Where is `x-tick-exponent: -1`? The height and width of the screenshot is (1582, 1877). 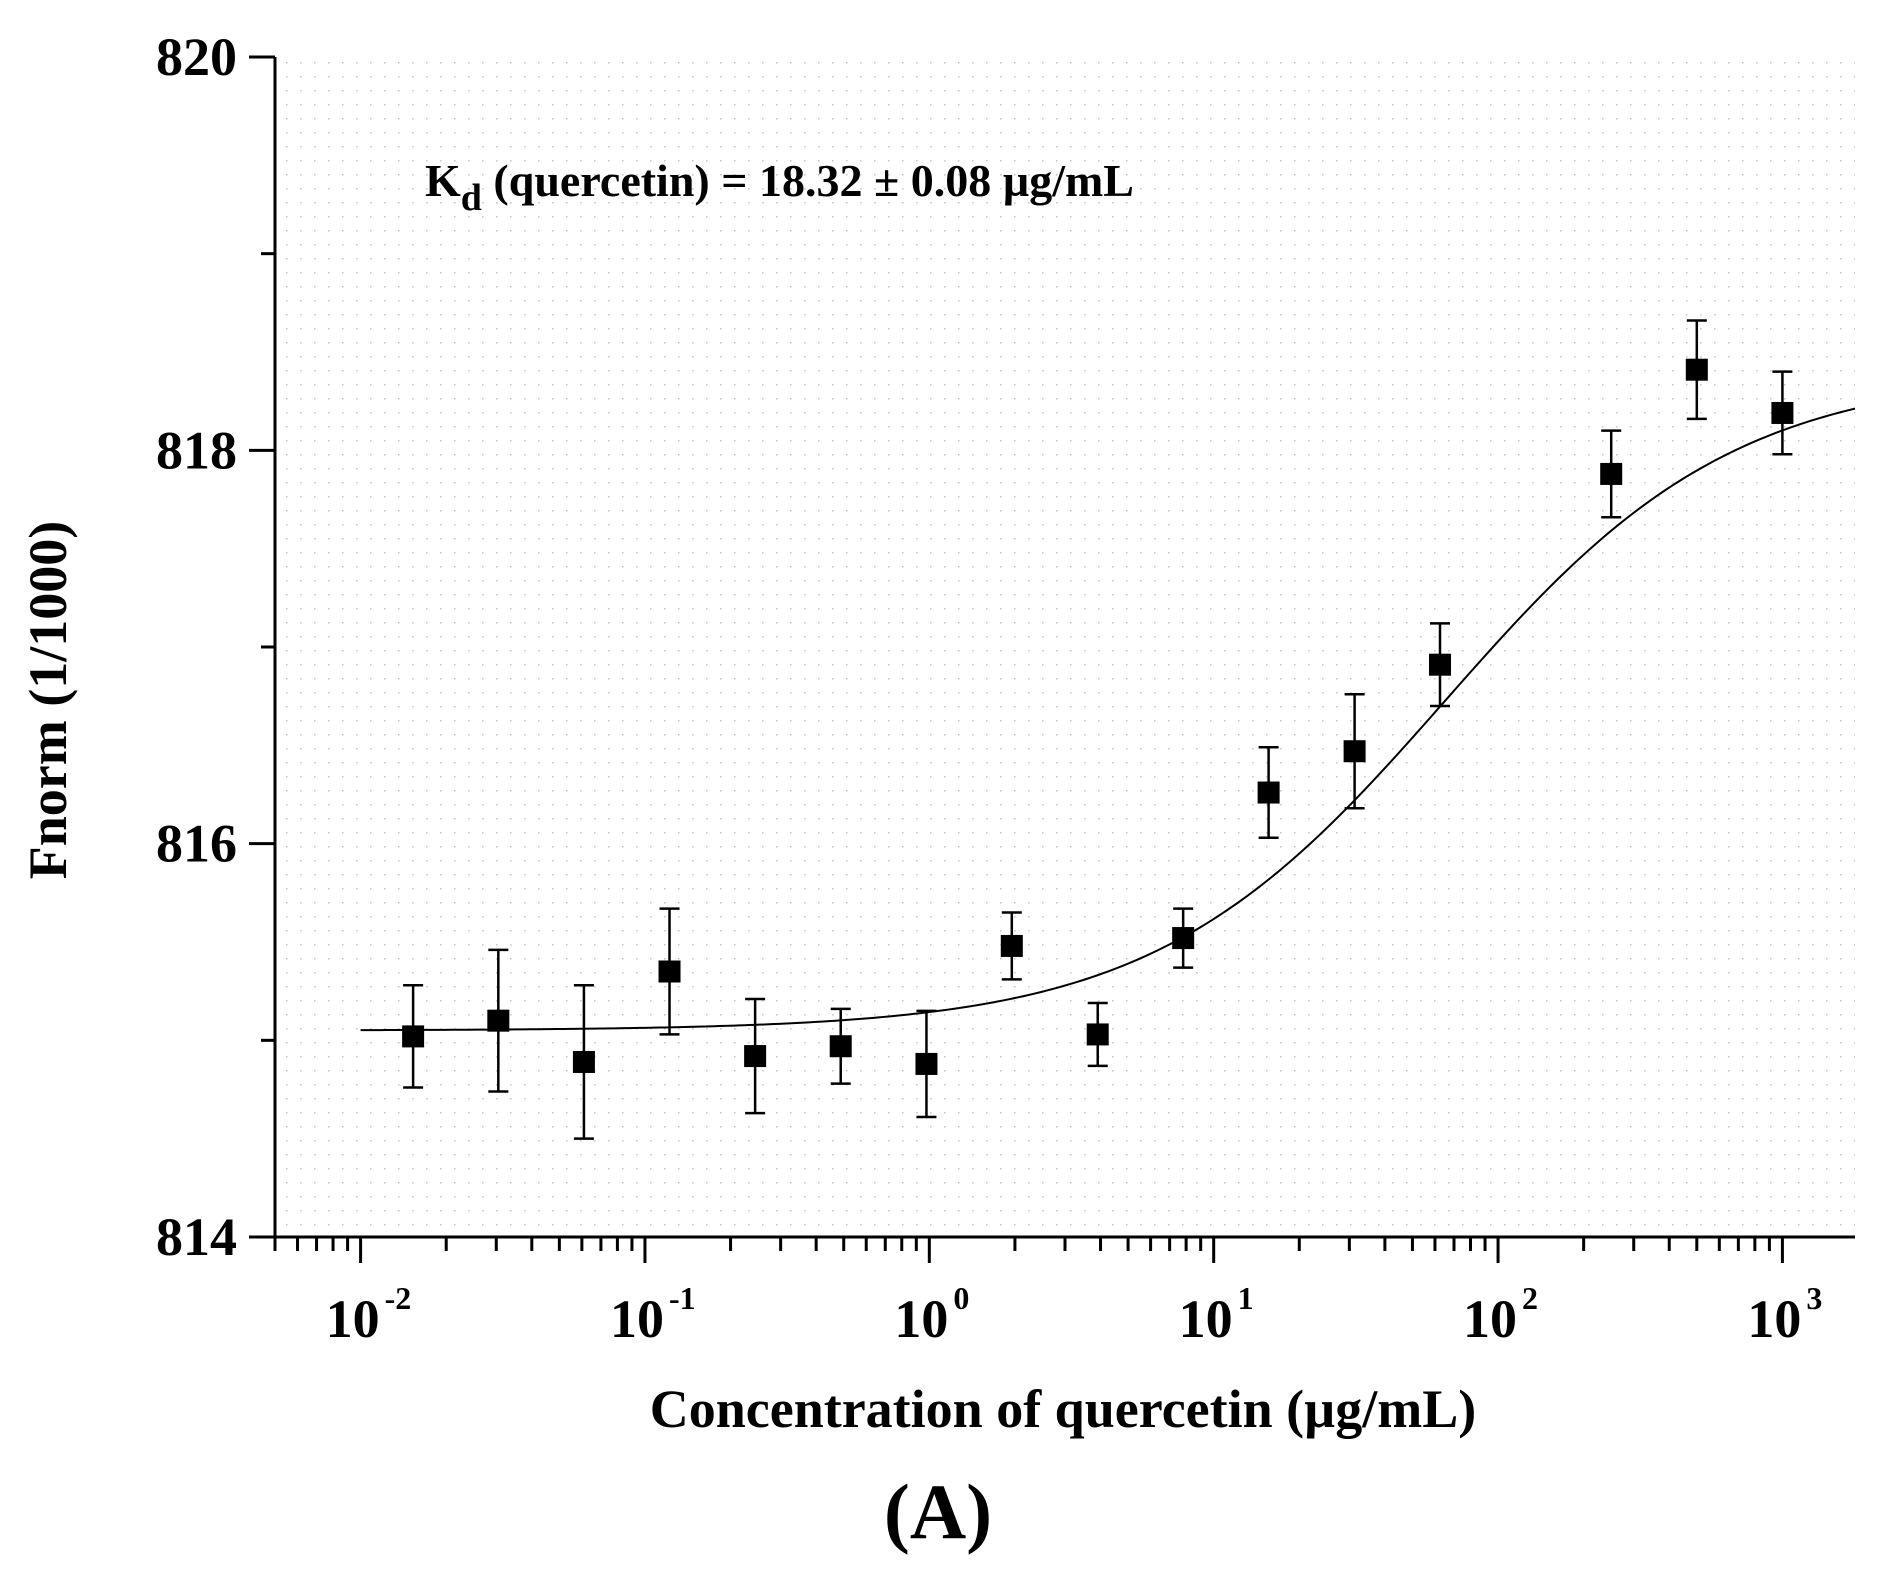 x-tick-exponent: -1 is located at coordinates (682, 1298).